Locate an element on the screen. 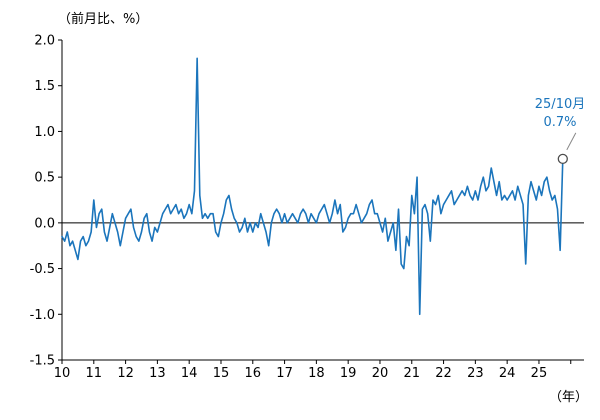 The width and height of the screenshot is (600, 420). x-tick-label: 16 is located at coordinates (253, 373).